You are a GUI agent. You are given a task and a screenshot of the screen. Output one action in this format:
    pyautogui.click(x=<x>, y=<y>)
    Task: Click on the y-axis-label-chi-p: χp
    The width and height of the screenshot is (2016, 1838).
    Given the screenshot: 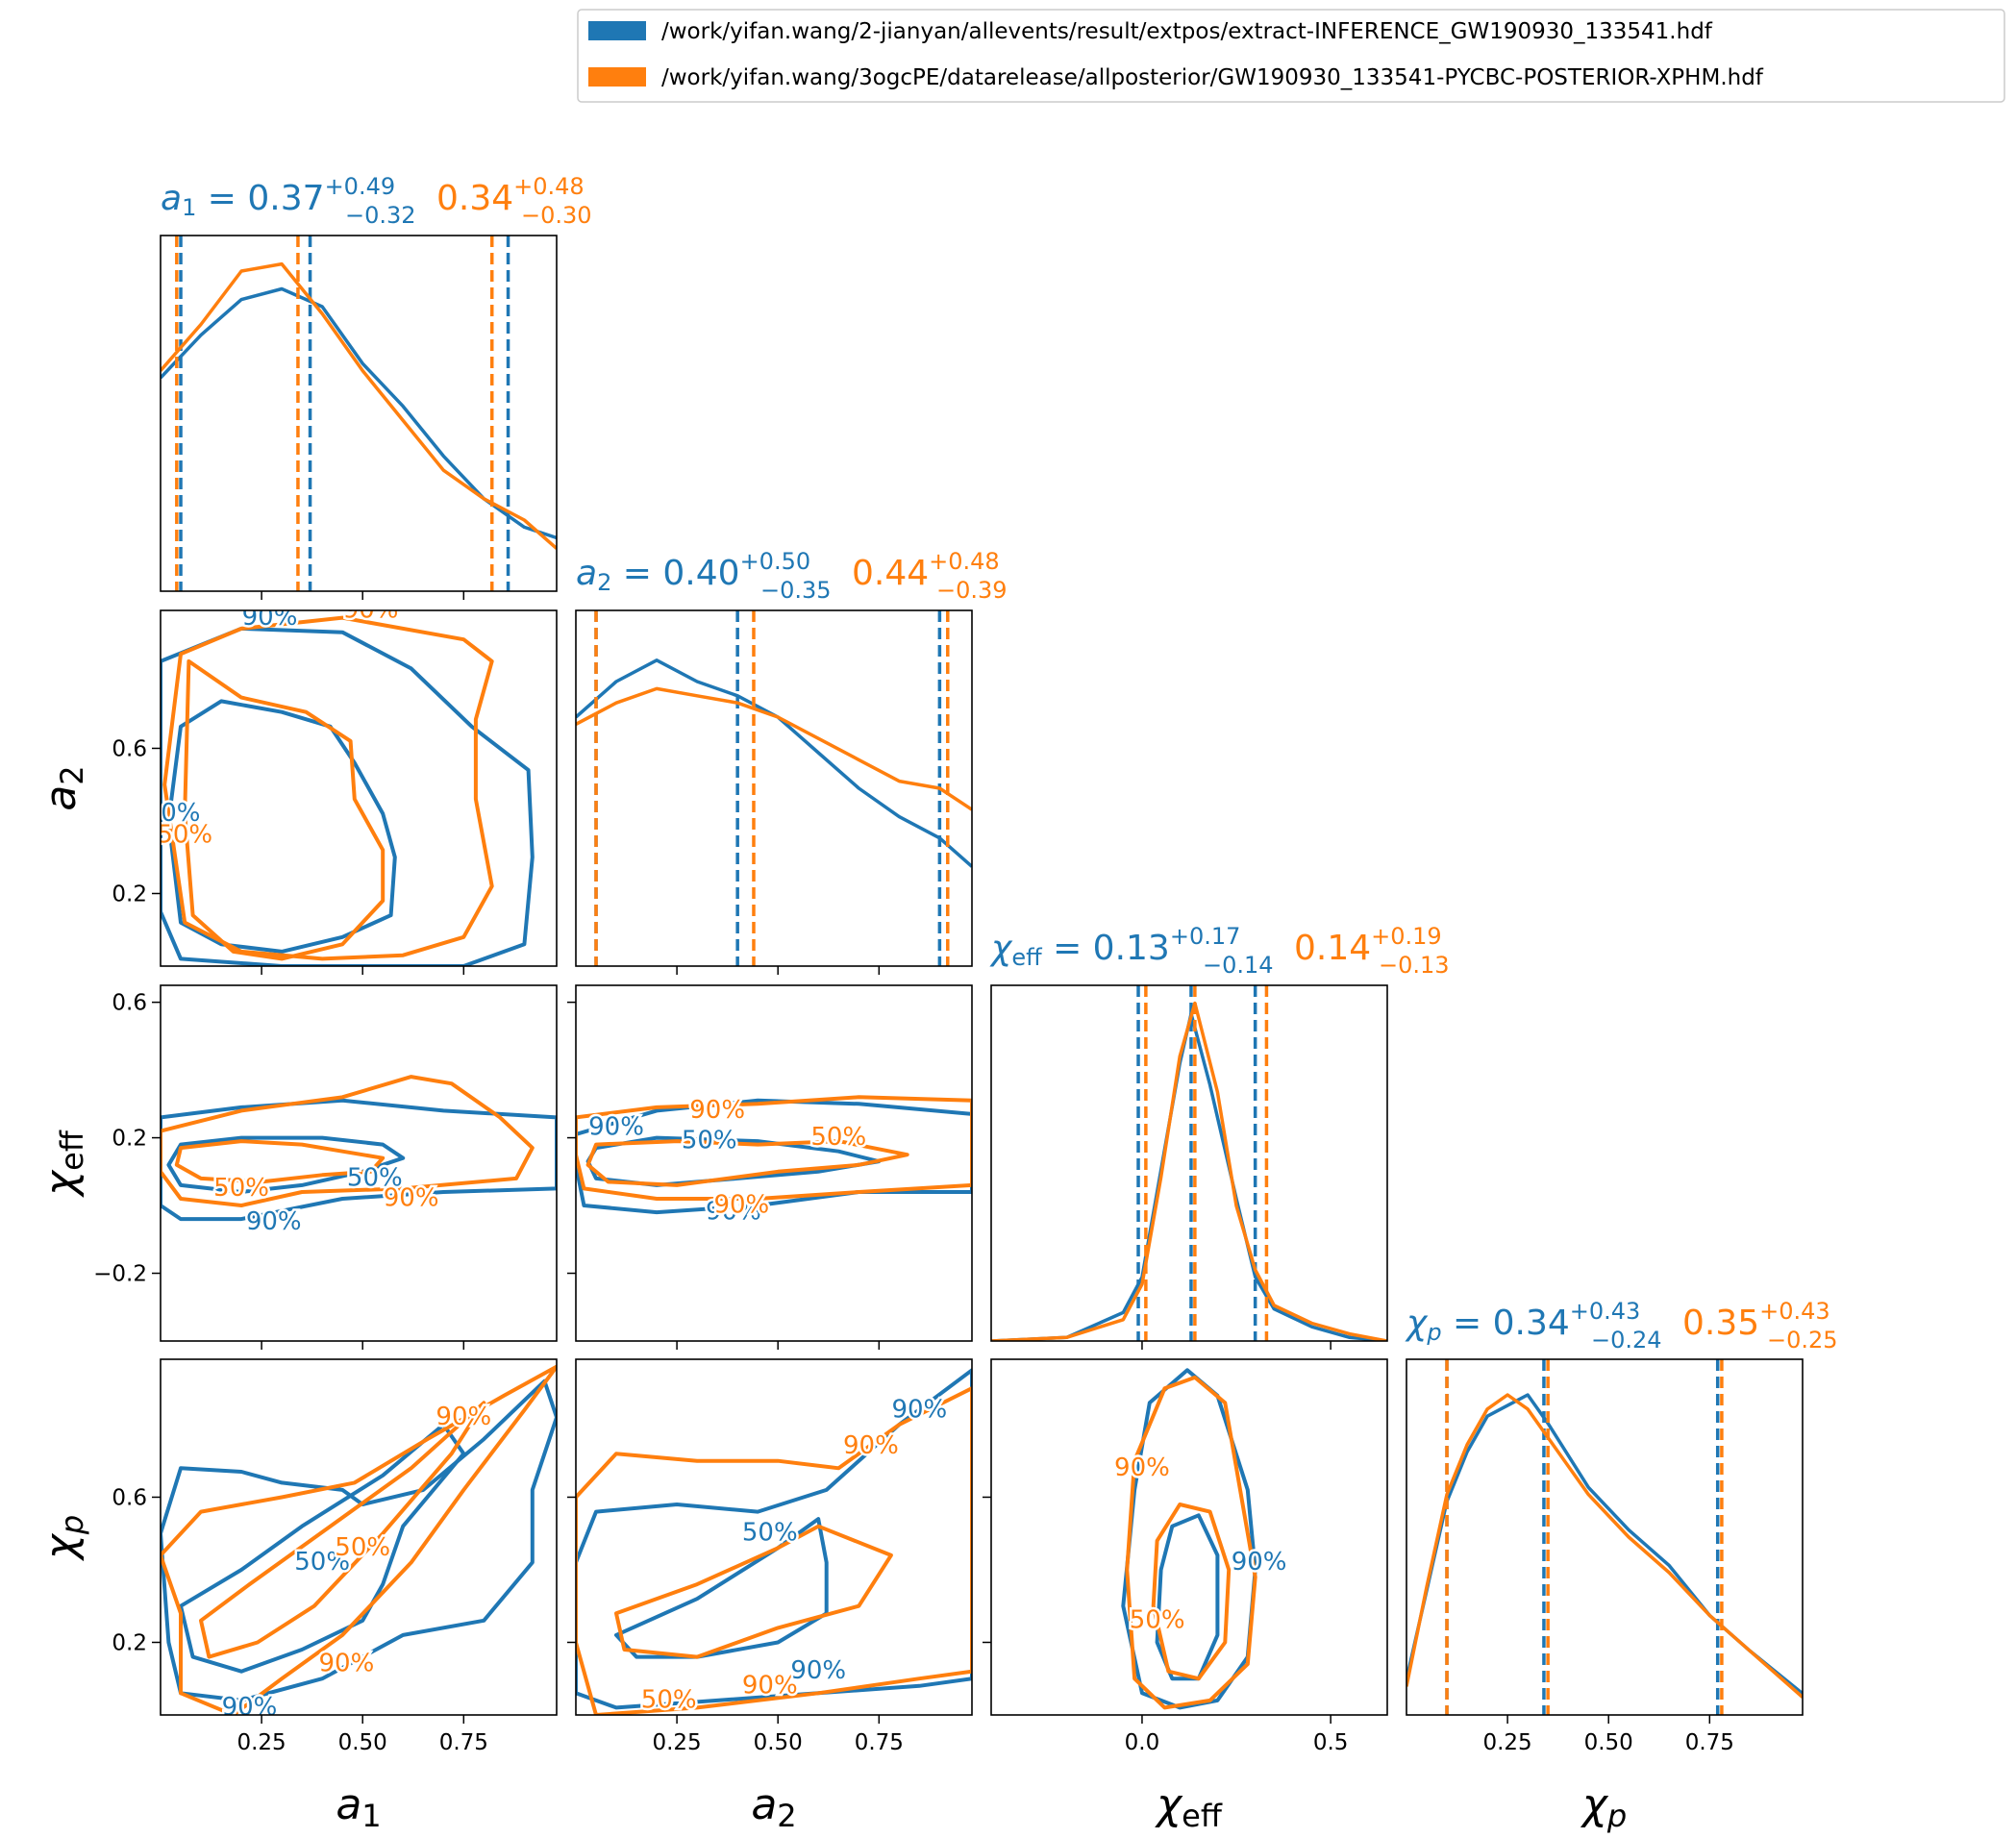 What is the action you would take?
    pyautogui.click(x=63, y=1538)
    